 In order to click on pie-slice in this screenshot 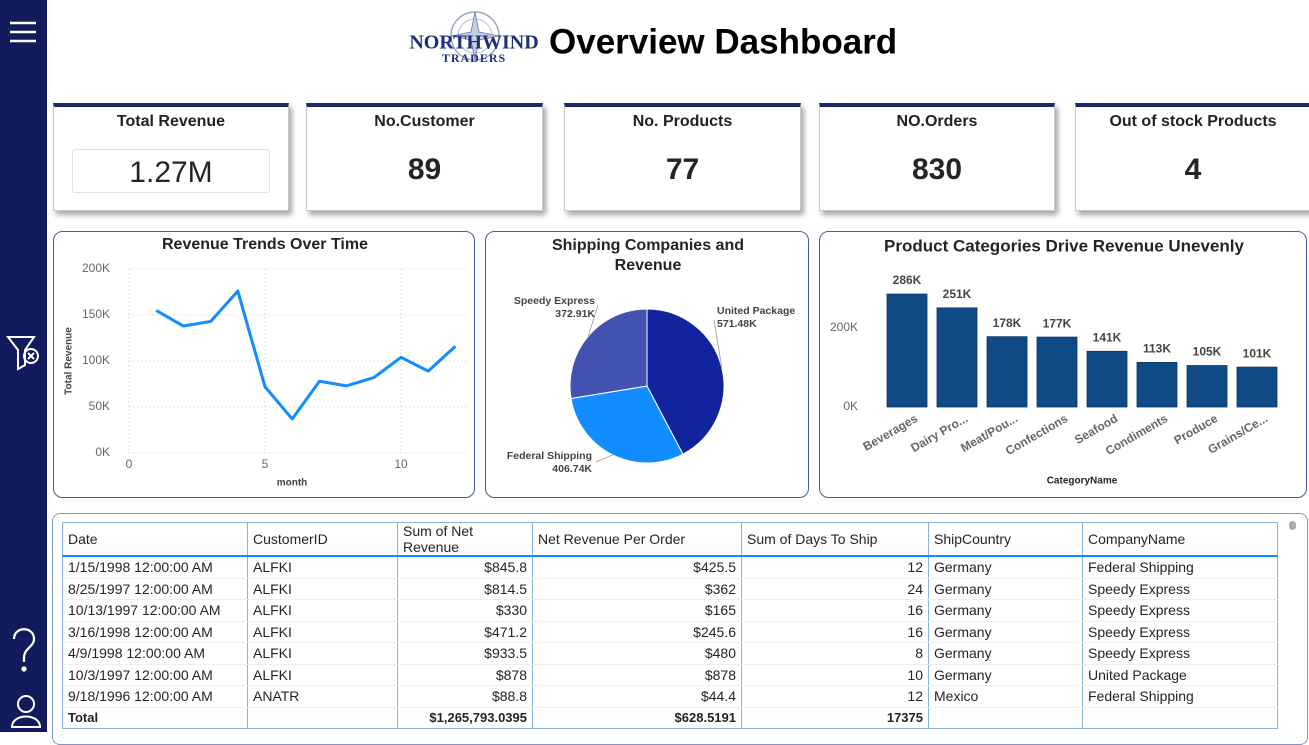, I will do `click(608, 354)`.